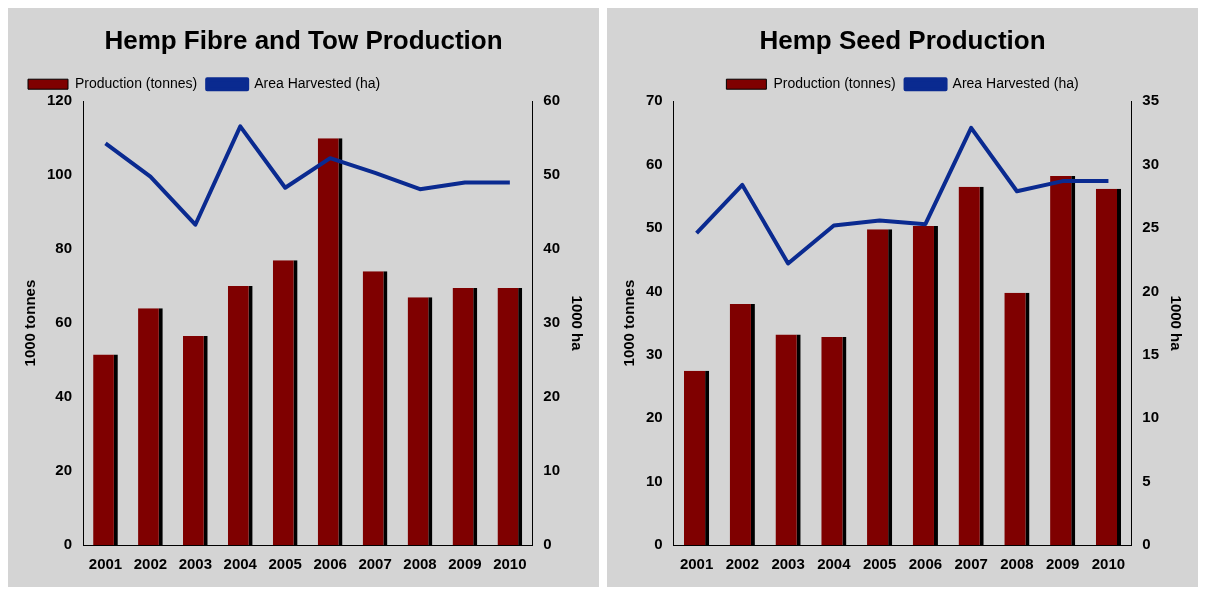  What do you see at coordinates (1146, 480) in the screenshot?
I see `y2-tick-label: 5` at bounding box center [1146, 480].